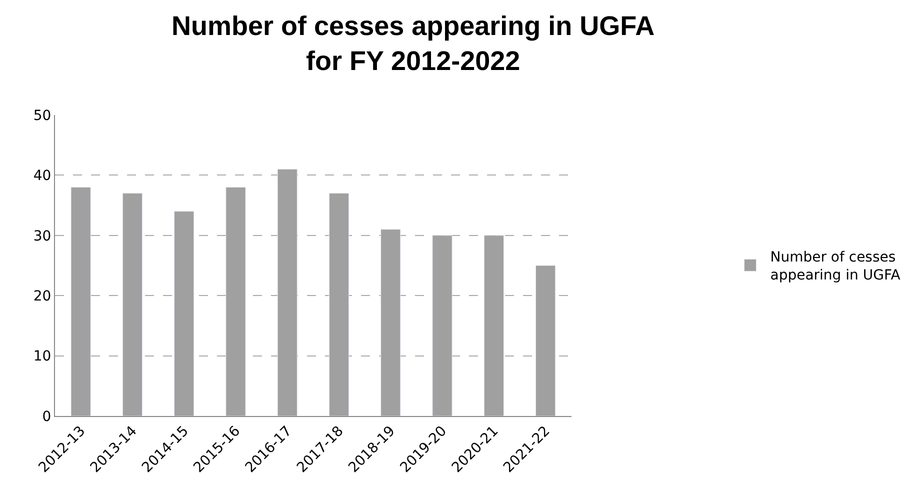 This screenshot has height=501, width=918. I want to click on chart-title: Number of cesses appearing in UGFA for FY 2012-2022, so click(413, 43).